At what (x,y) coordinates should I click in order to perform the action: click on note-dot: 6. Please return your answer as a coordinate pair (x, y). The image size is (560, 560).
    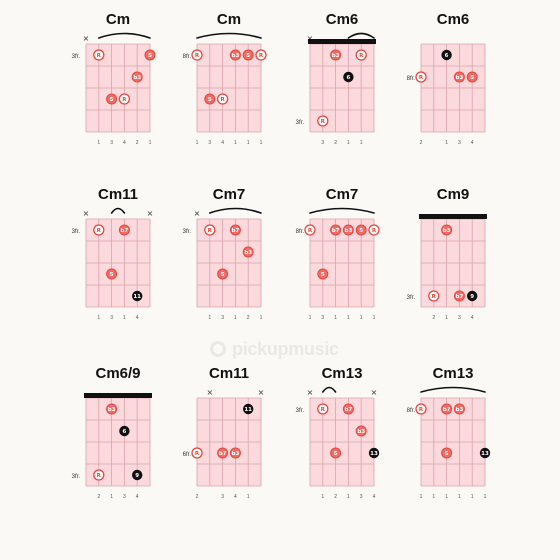
    Looking at the image, I should click on (124, 431).